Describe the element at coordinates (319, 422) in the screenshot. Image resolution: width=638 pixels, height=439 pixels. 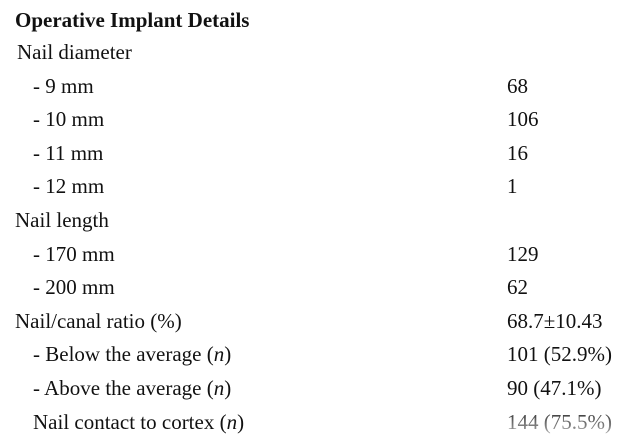
I see `table-row: Nail contact to cortex (n) 144 (75.5%)` at that location.